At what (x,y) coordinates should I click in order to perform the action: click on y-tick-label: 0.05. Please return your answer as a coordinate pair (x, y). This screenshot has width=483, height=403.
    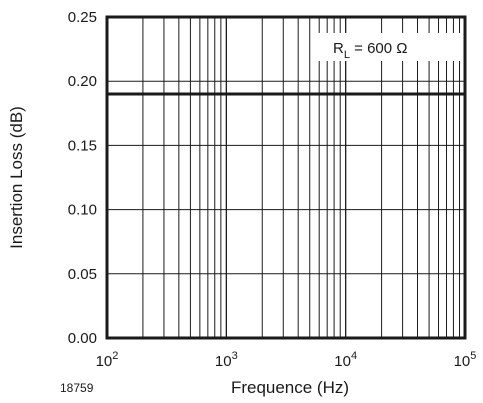
    Looking at the image, I should click on (82, 274).